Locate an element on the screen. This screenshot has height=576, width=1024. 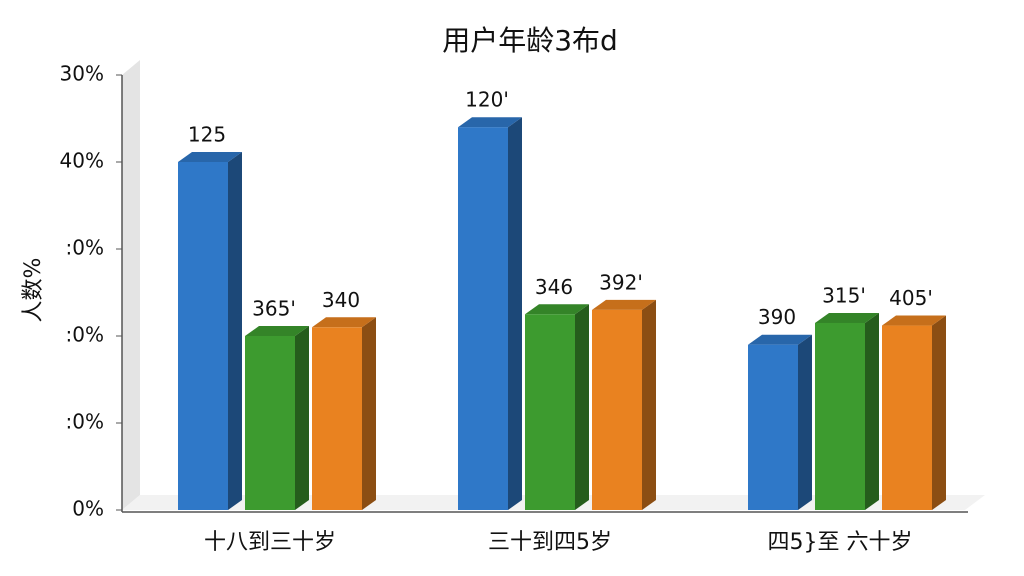
data-label: 365' is located at coordinates (274, 309).